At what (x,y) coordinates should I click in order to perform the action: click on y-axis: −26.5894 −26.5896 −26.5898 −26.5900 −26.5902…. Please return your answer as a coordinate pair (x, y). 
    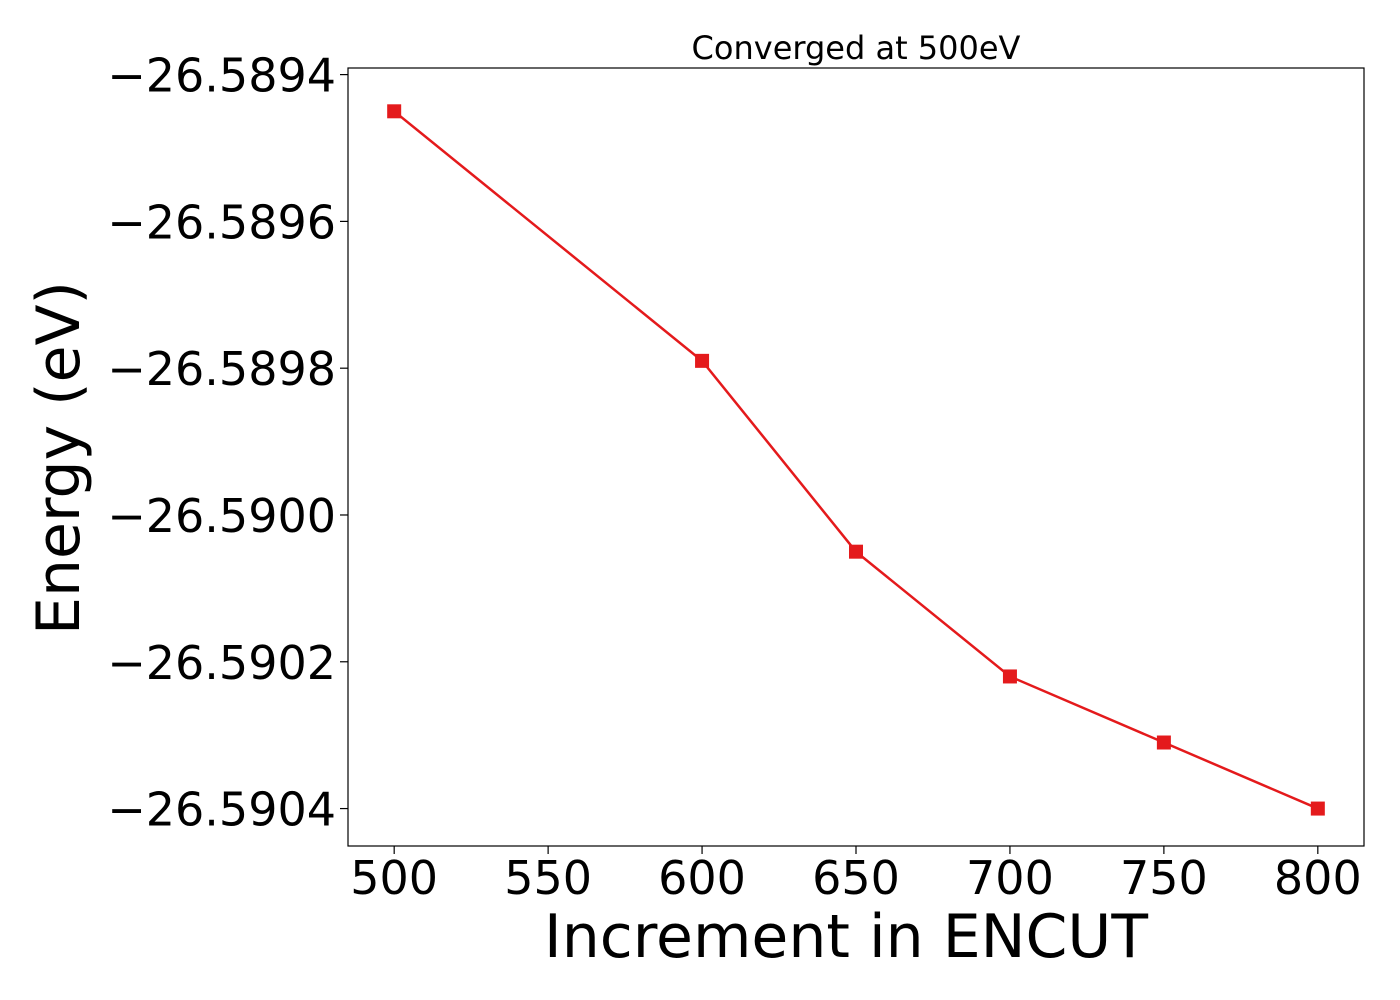
    Looking at the image, I should click on (227, 443).